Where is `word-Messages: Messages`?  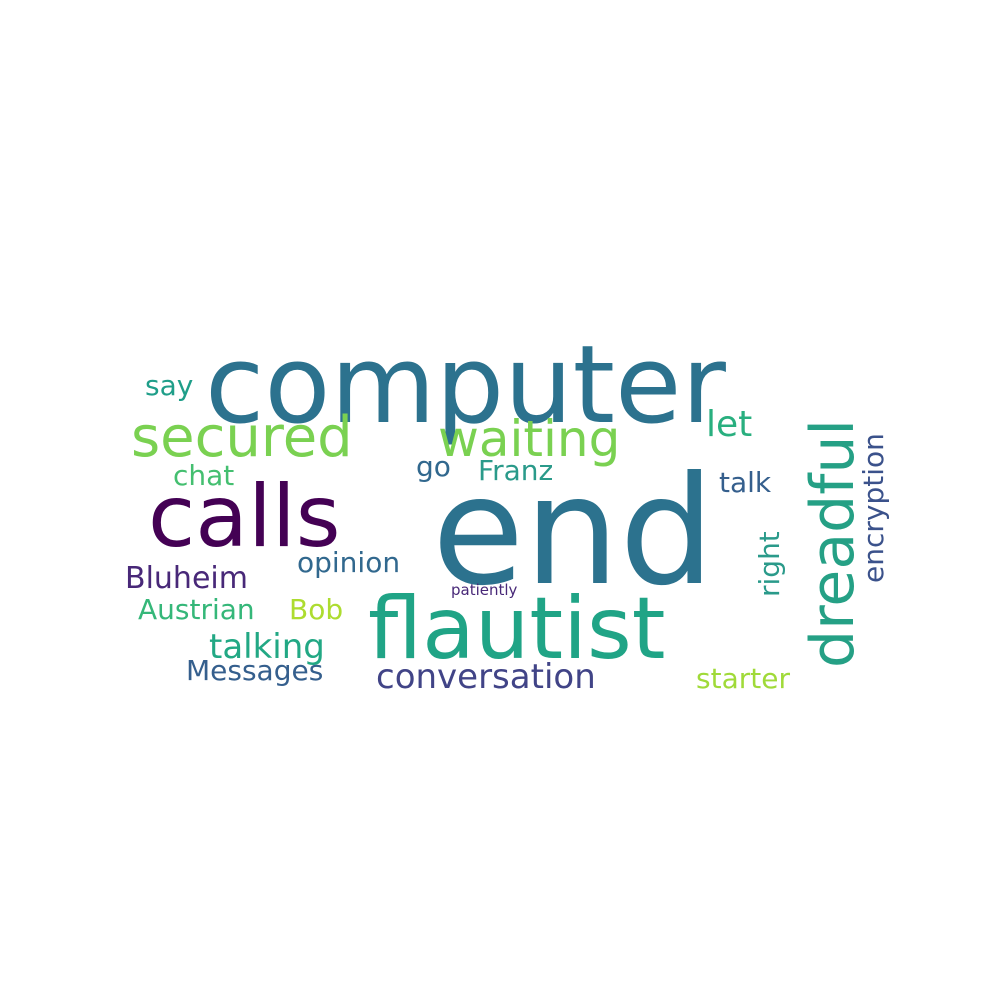
word-Messages: Messages is located at coordinates (254, 670).